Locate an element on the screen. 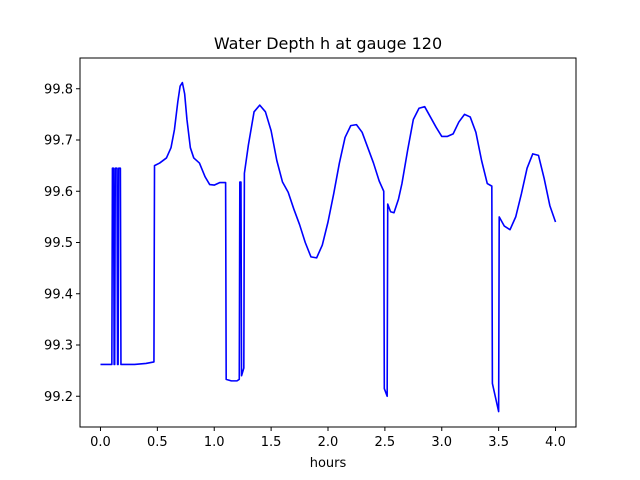 The height and width of the screenshot is (480, 640). y-tick-label: 99.6 is located at coordinates (58, 192).